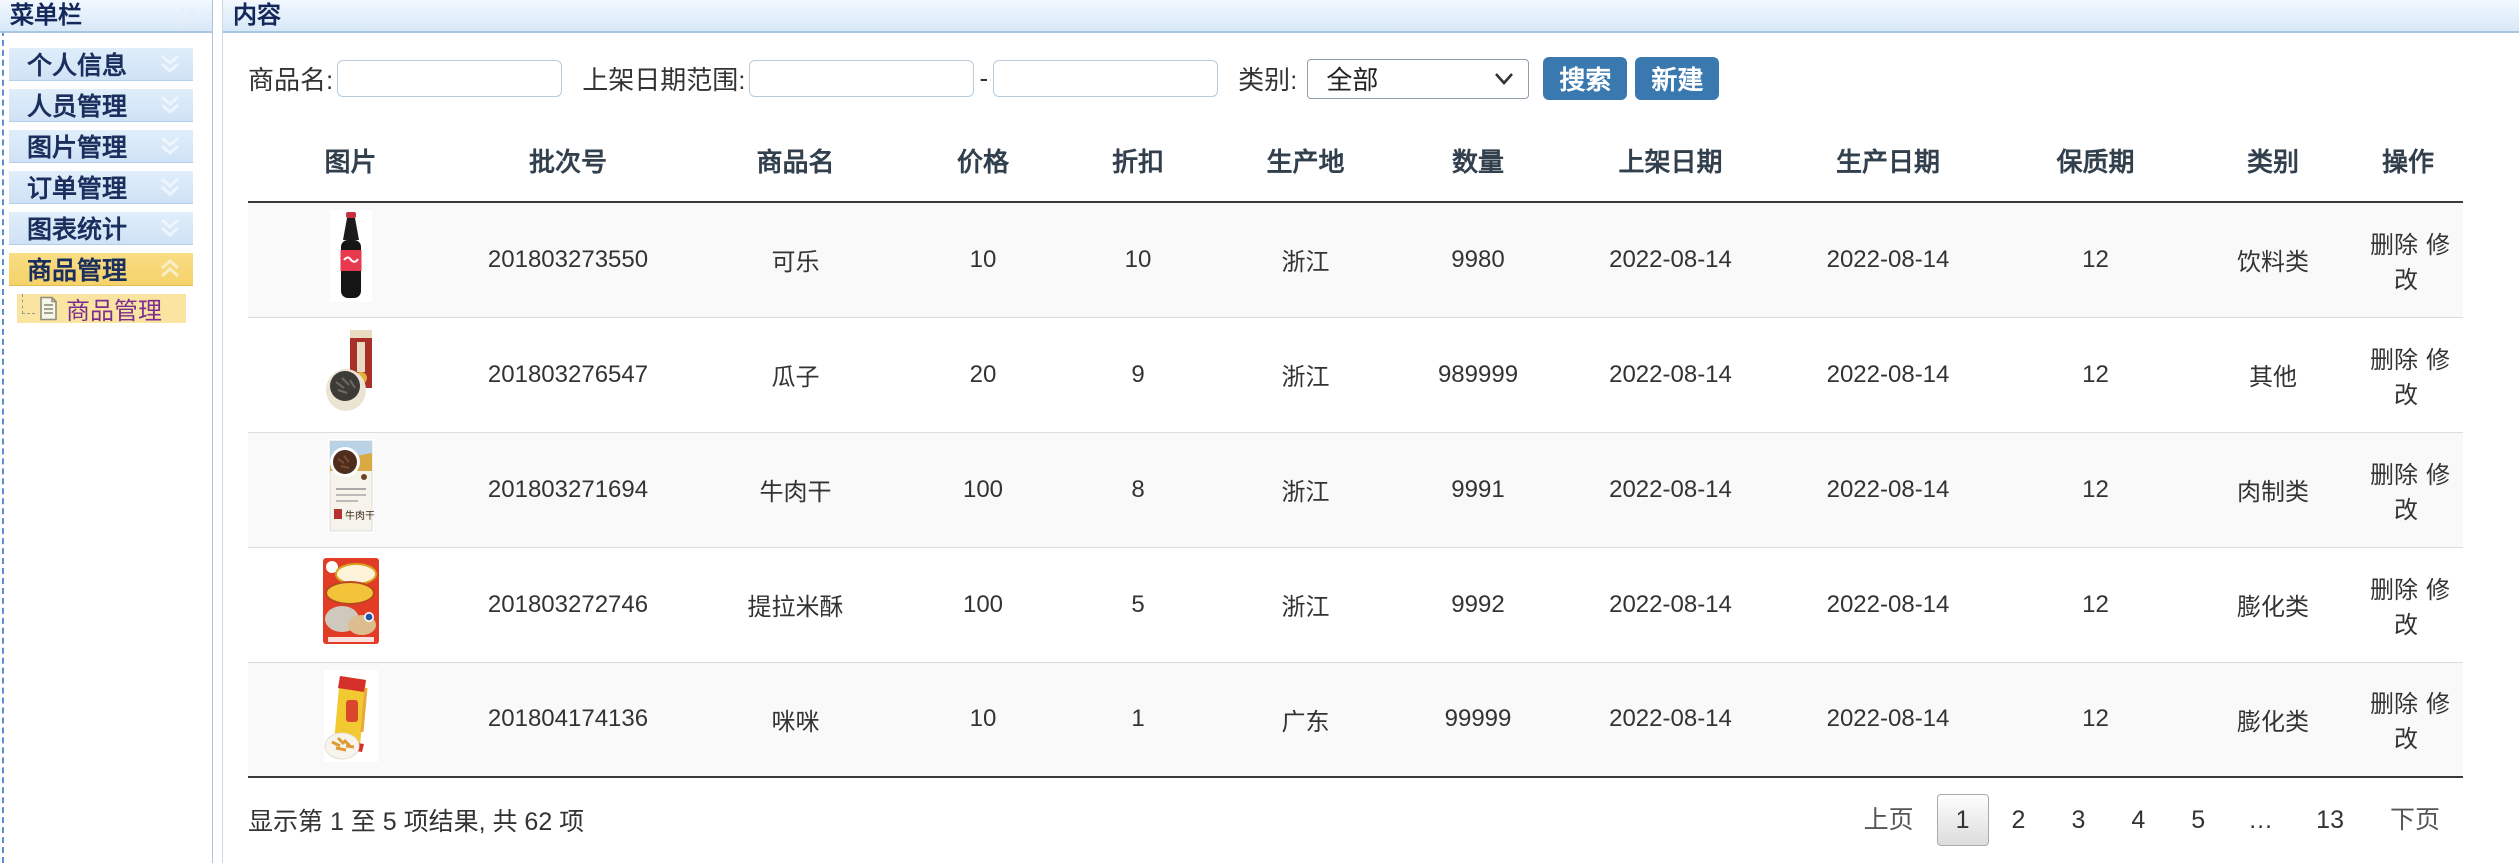 This screenshot has height=863, width=2519. Describe the element at coordinates (2414, 820) in the screenshot. I see `pagination-next: 下页` at that location.